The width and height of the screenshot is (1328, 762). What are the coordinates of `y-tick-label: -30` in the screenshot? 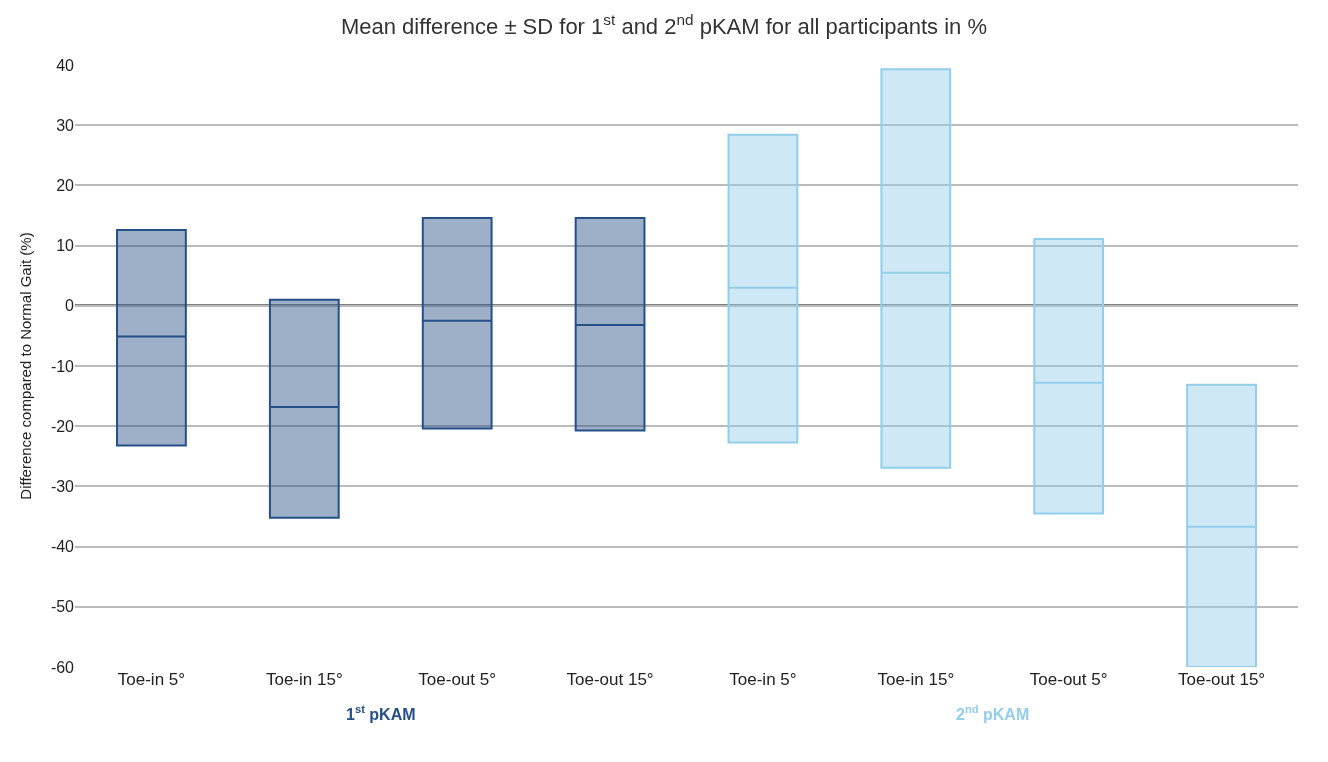 It's located at (62, 486).